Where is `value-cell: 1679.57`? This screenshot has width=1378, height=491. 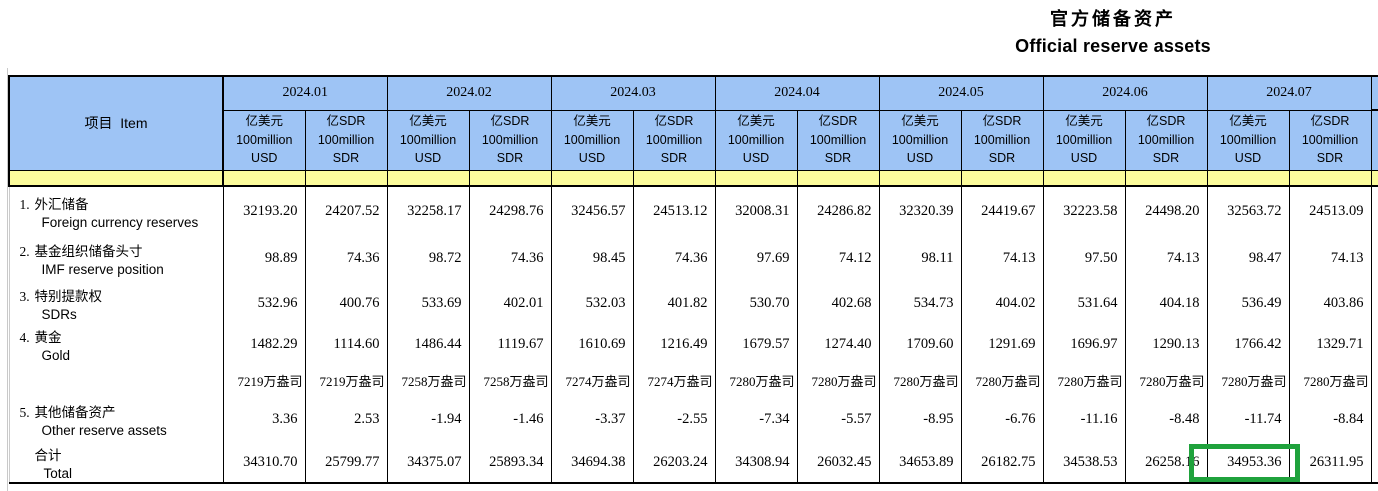 value-cell: 1679.57 is located at coordinates (756, 344).